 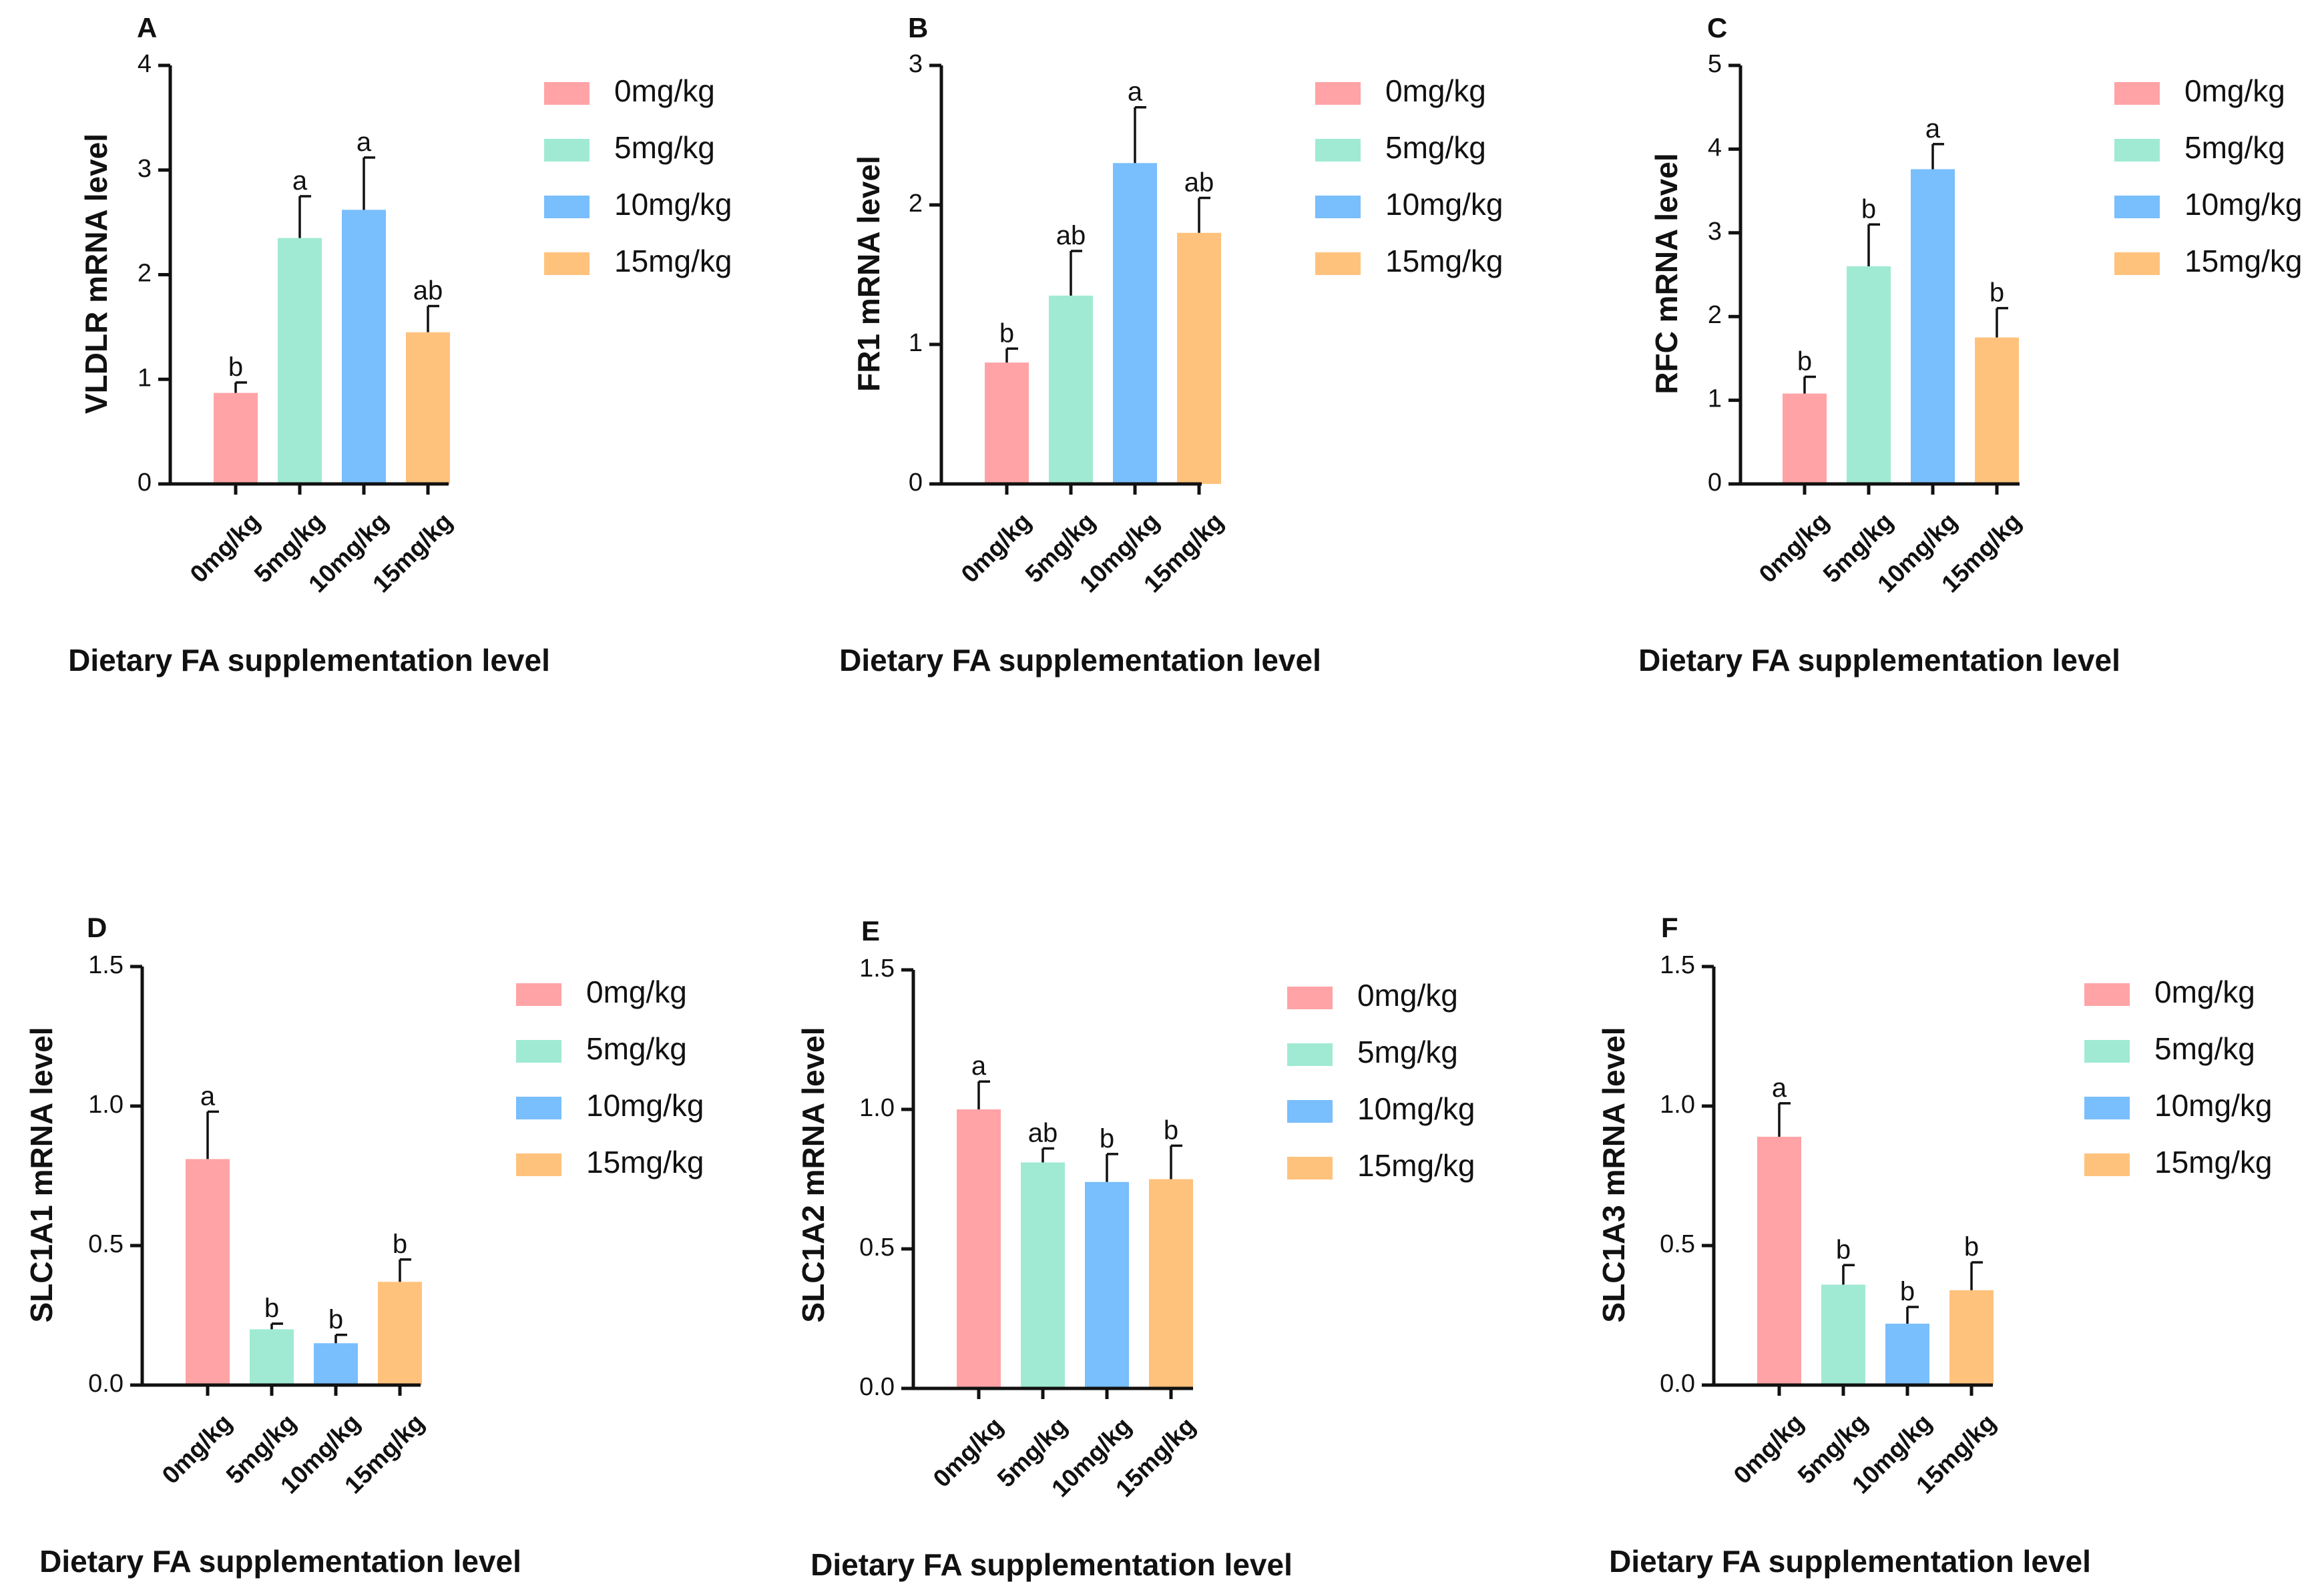 I want to click on panel-letter: F, so click(x=1669, y=927).